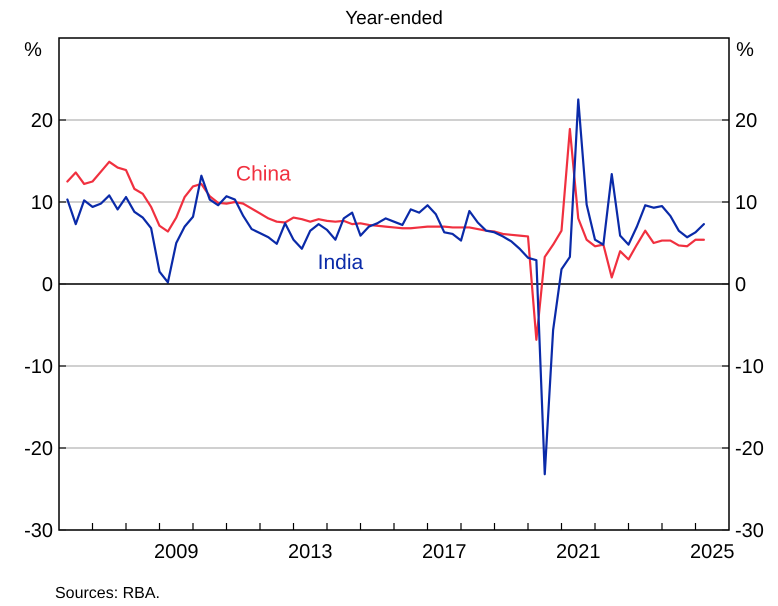  Describe the element at coordinates (578, 552) in the screenshot. I see `x-tick-label: 2021` at that location.